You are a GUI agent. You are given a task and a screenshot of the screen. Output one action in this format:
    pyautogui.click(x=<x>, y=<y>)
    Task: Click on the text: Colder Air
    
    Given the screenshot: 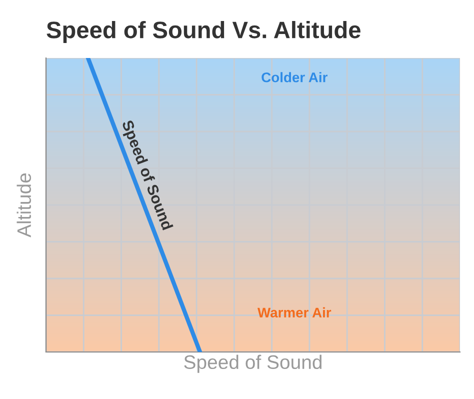 What is the action you would take?
    pyautogui.click(x=295, y=77)
    